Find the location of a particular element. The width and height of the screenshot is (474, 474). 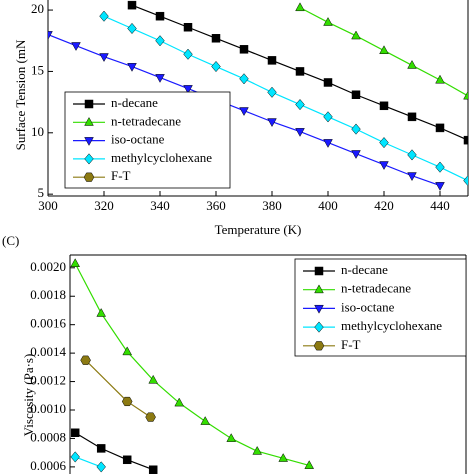

legend-label: n-tetradecane is located at coordinates (376, 288).